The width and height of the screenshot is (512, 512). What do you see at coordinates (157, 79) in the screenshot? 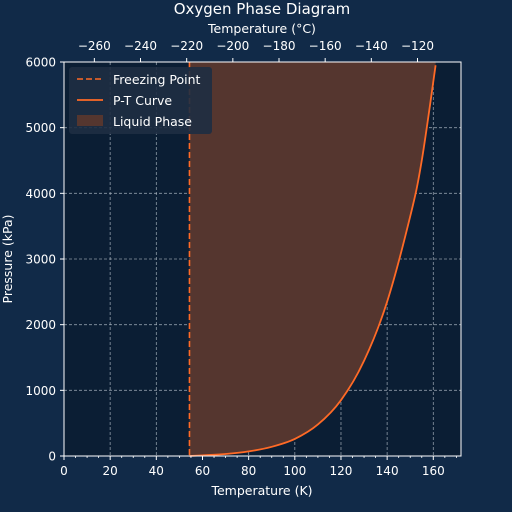
I see `legend-label-freezing-point: Freezing Point` at bounding box center [157, 79].